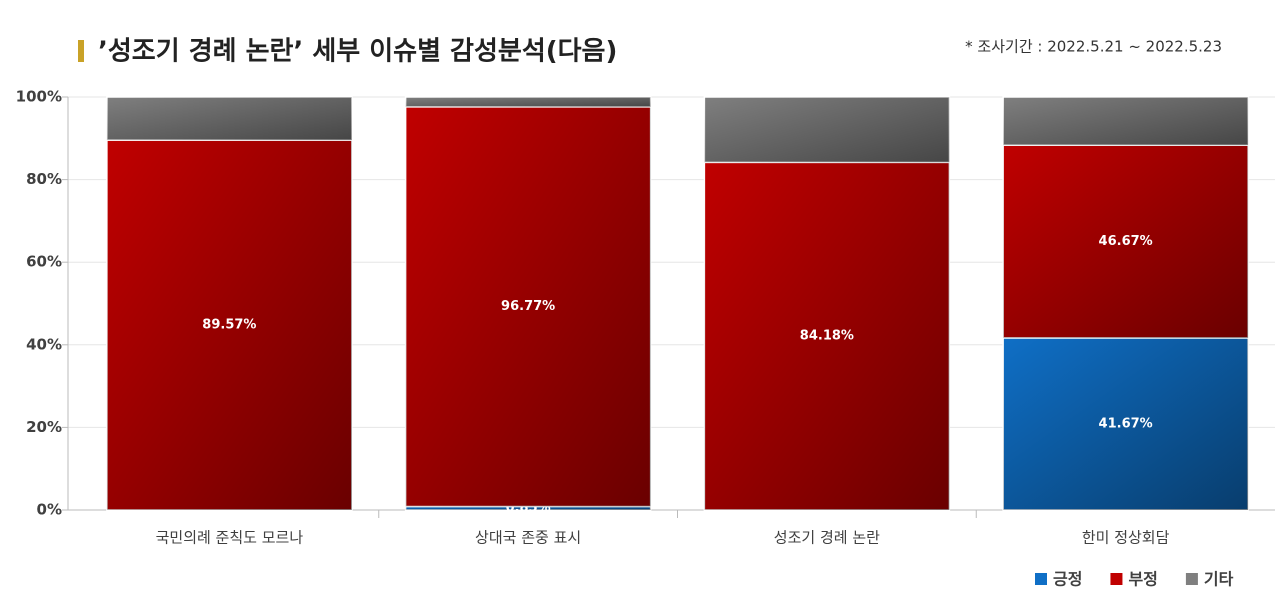 The width and height of the screenshot is (1280, 612). What do you see at coordinates (81, 51) in the screenshot?
I see `title-marker` at bounding box center [81, 51].